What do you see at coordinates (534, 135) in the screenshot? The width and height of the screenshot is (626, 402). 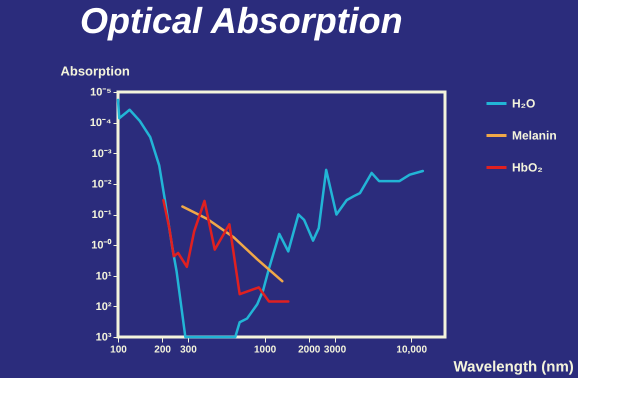 I see `legend-label: Melanin` at bounding box center [534, 135].